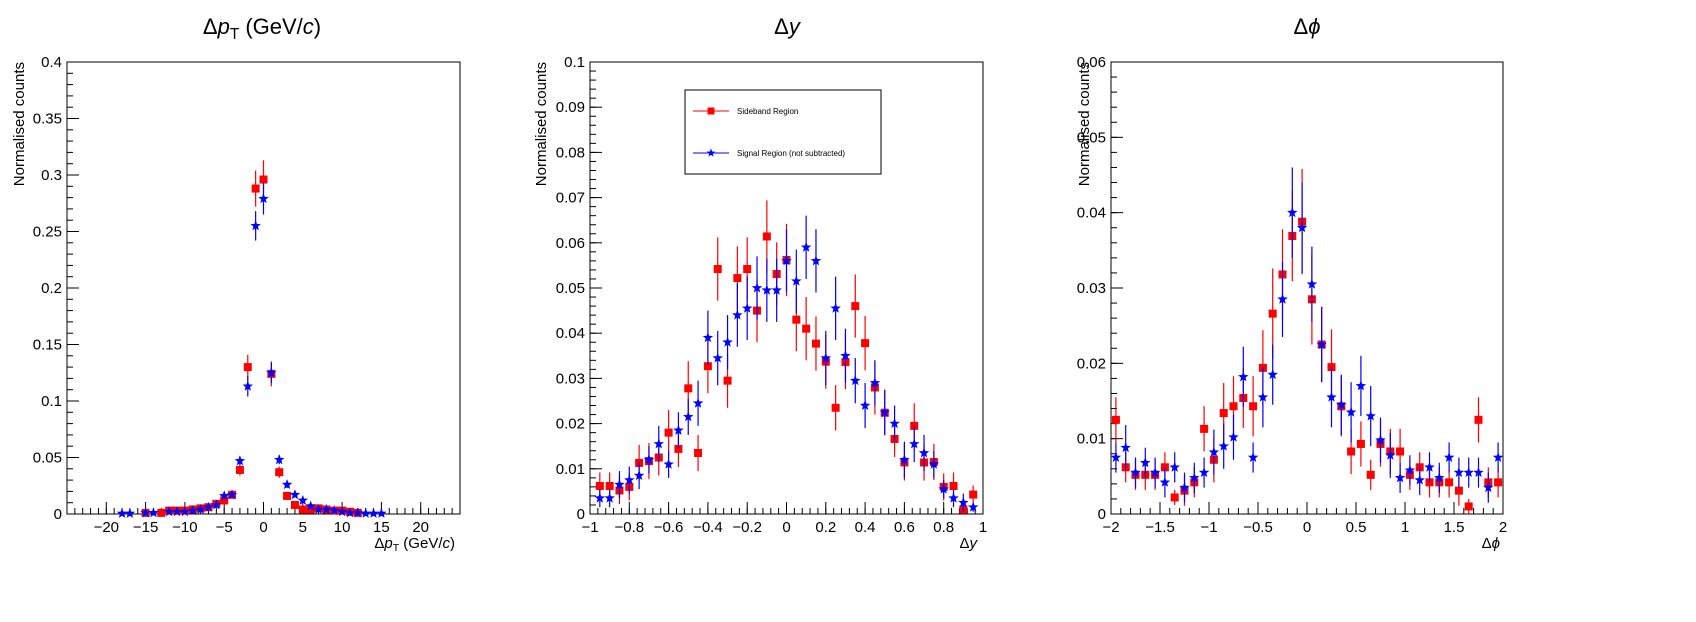 This screenshot has width=1696, height=622. Describe the element at coordinates (379, 543) in the screenshot. I see `x-axis-title-delta: Δ` at that location.